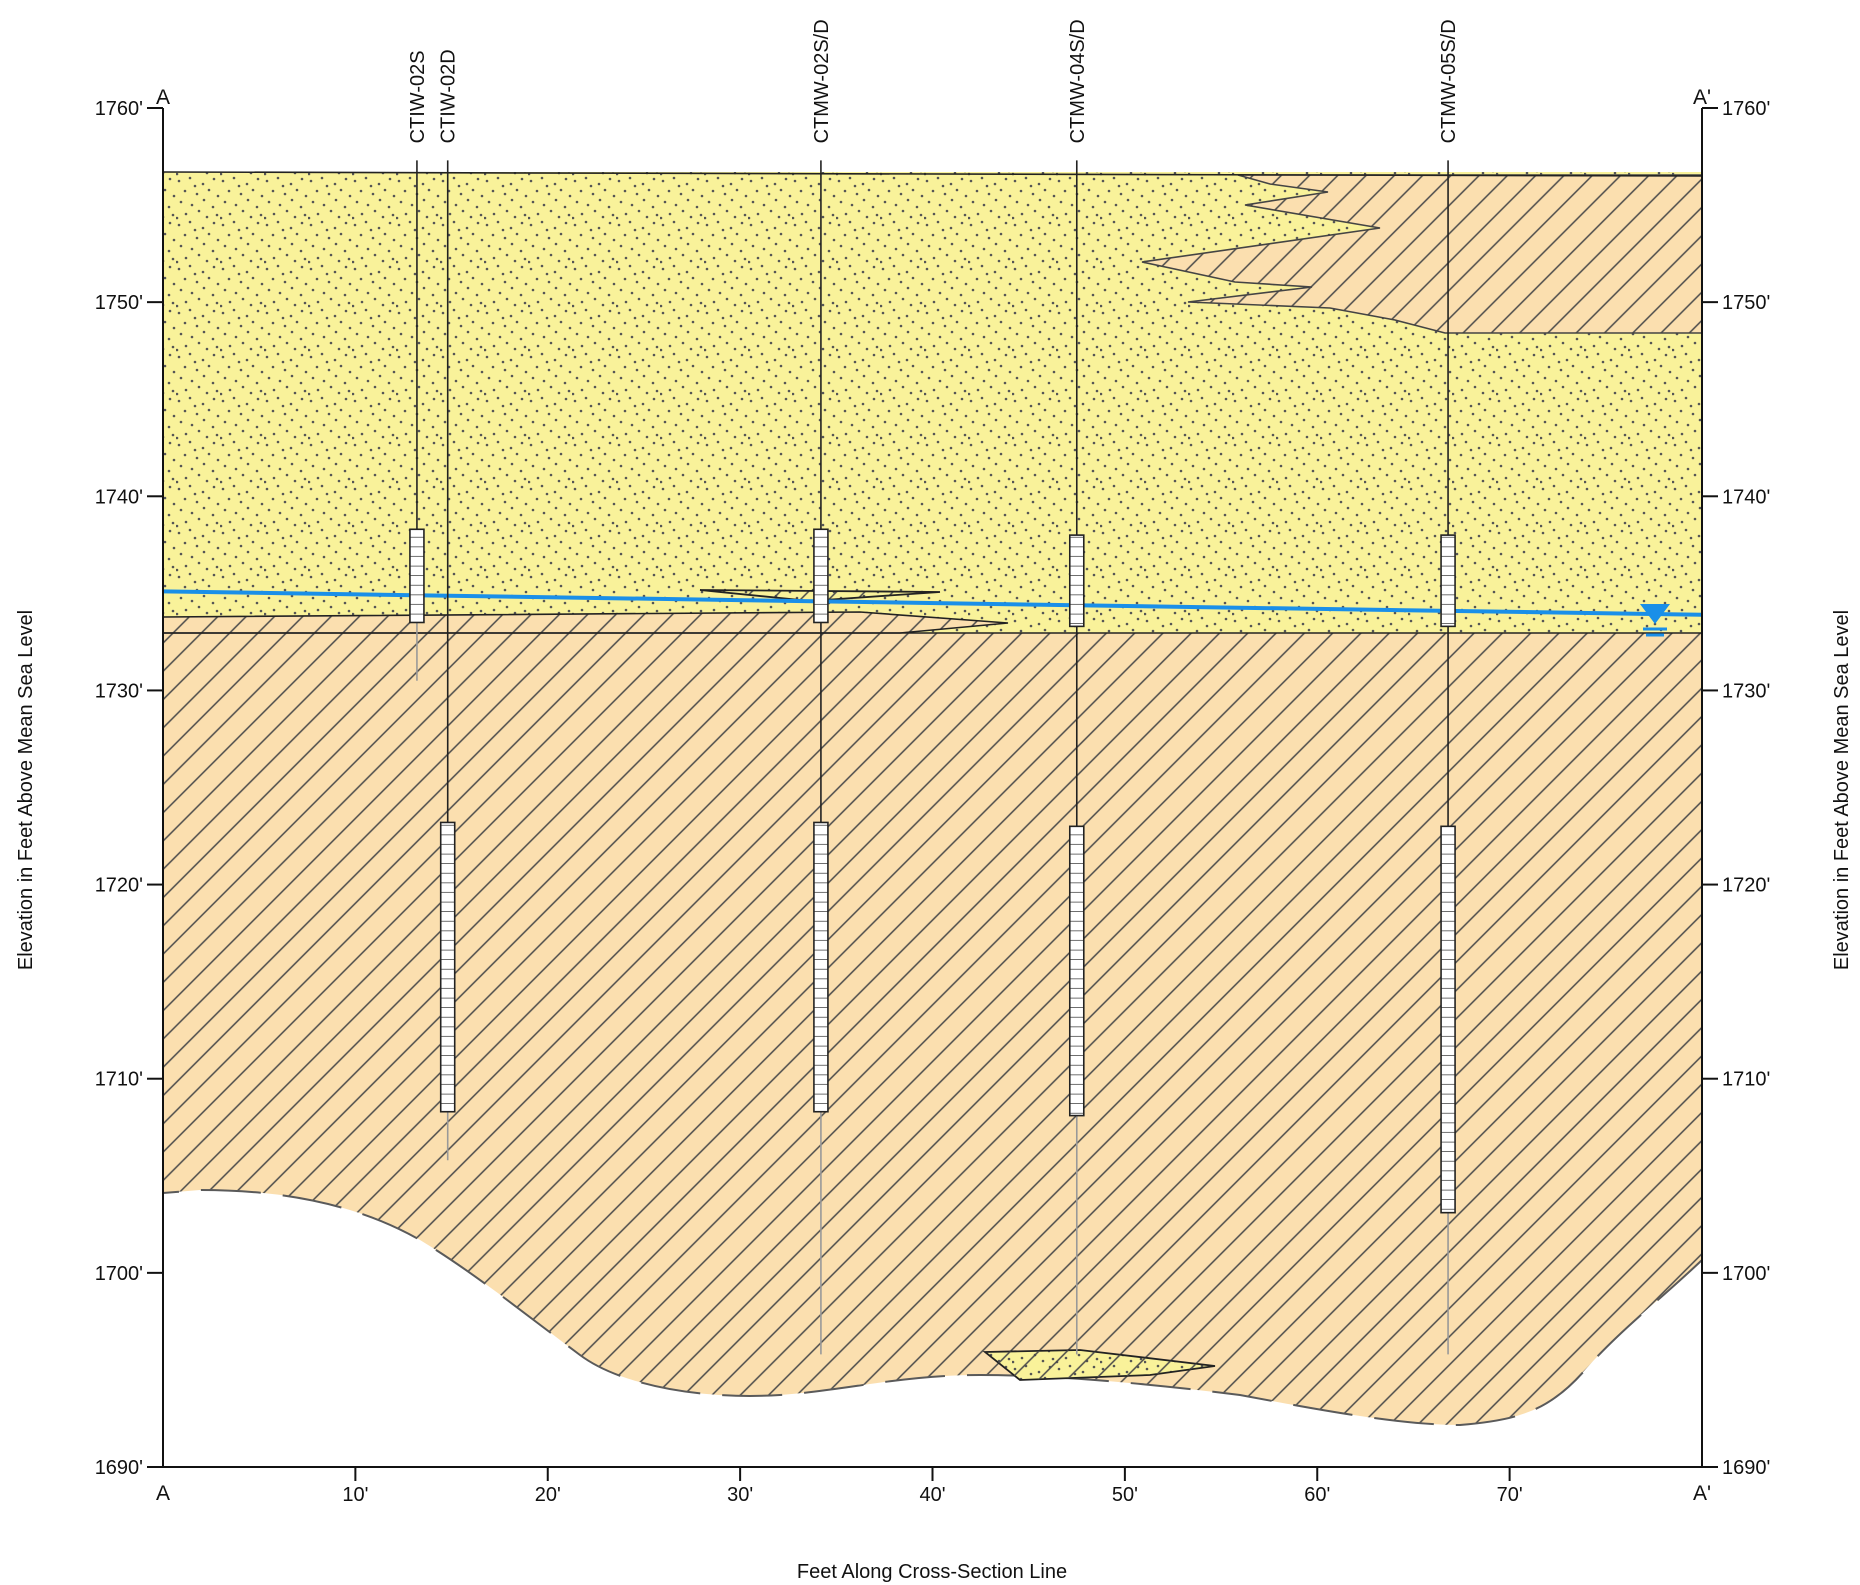 The width and height of the screenshot is (1860, 1585). What do you see at coordinates (1655, 620) in the screenshot?
I see `water-table-symbol` at bounding box center [1655, 620].